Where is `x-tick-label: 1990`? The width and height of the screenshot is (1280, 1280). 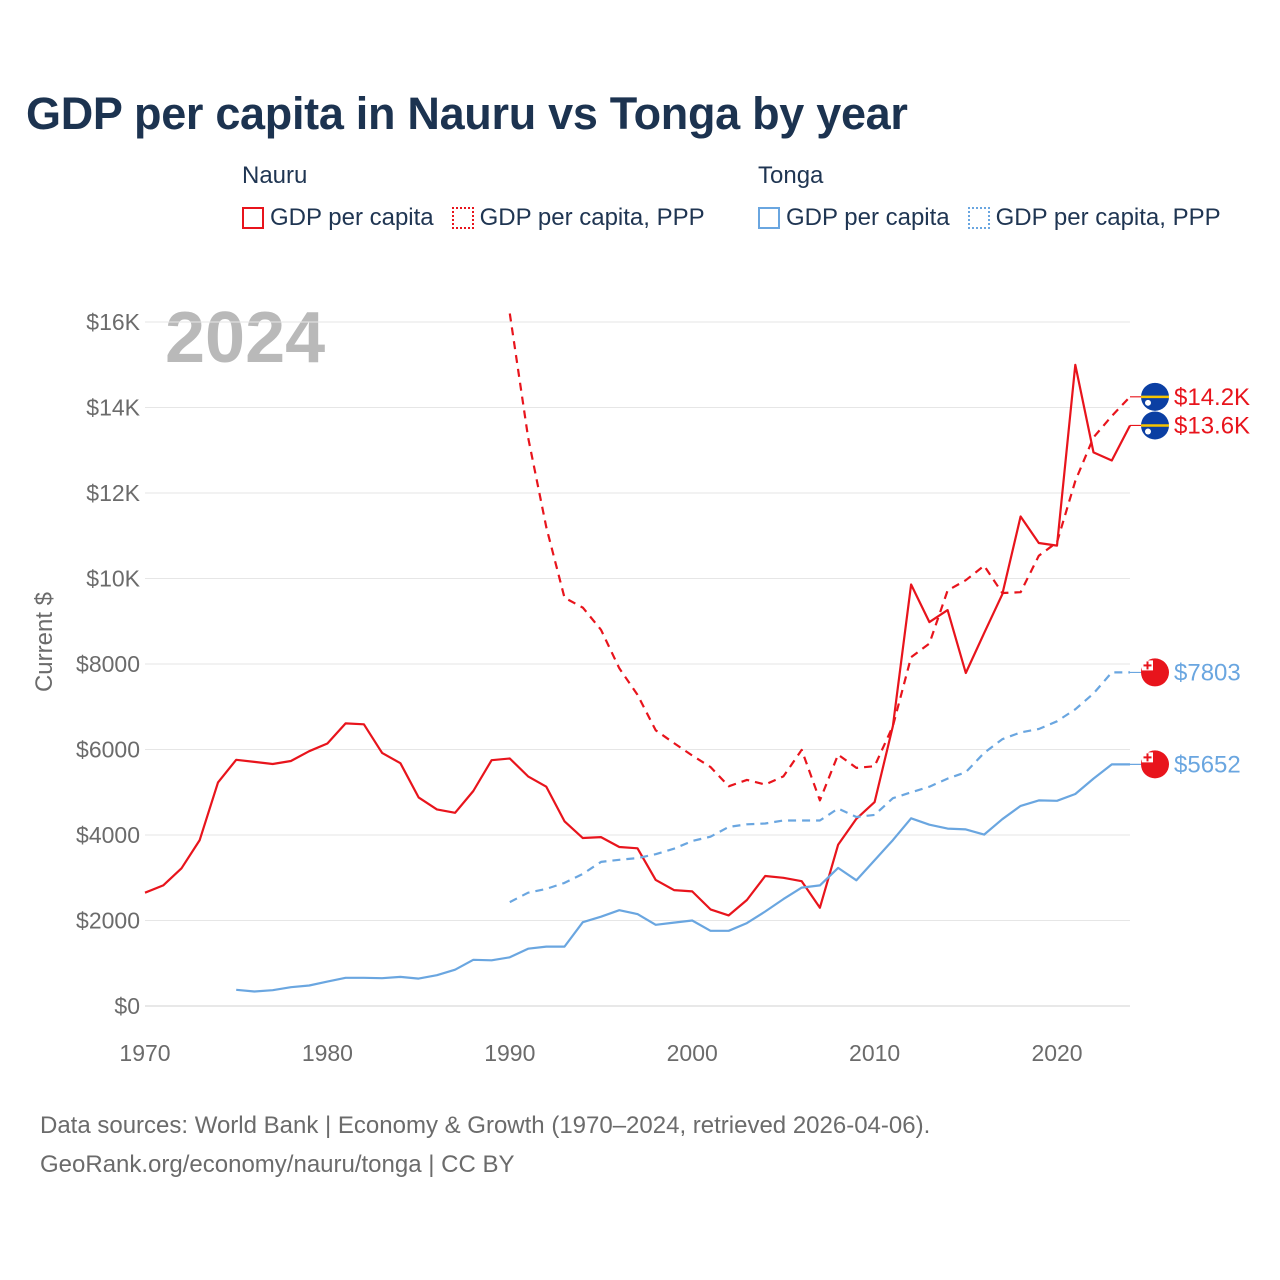 x-tick-label: 1990 is located at coordinates (509, 1053).